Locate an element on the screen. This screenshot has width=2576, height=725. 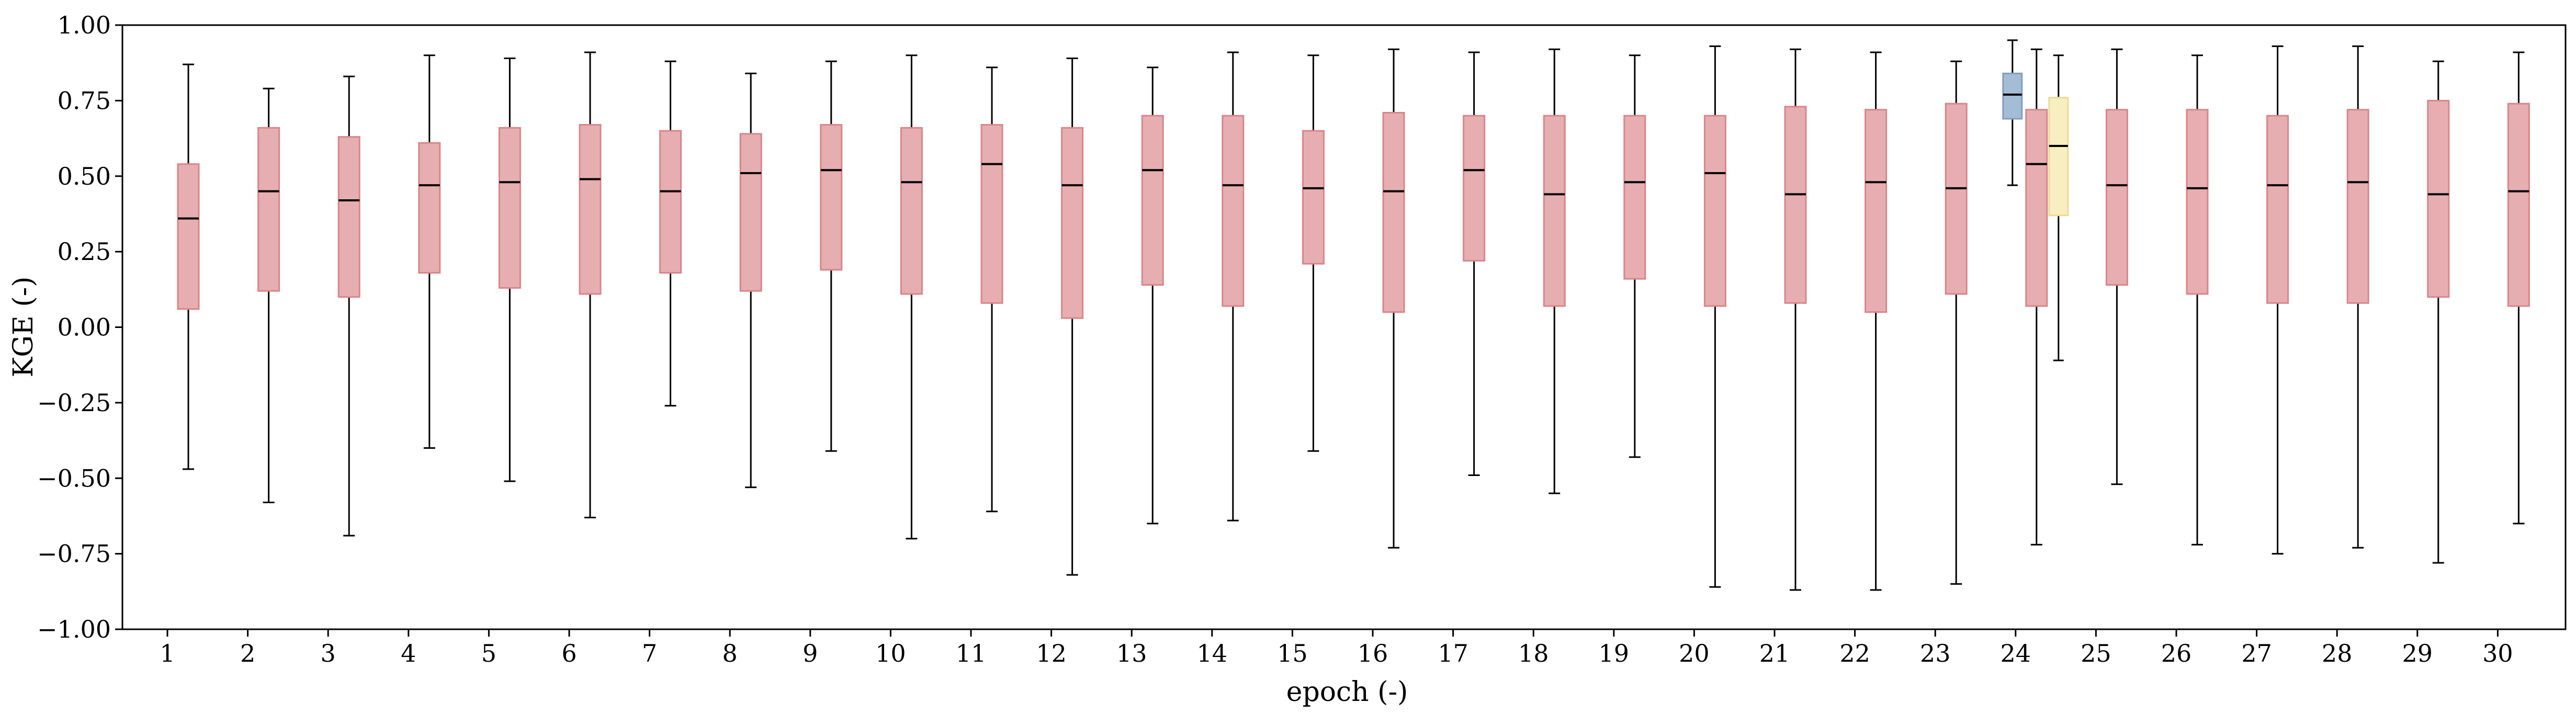
x-tick-label: 16 is located at coordinates (1373, 653).